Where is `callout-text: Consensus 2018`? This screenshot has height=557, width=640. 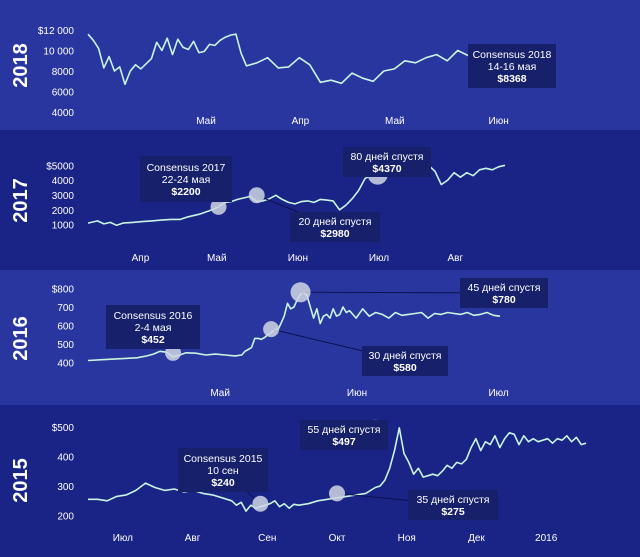
callout-text: Consensus 2018 is located at coordinates (512, 55).